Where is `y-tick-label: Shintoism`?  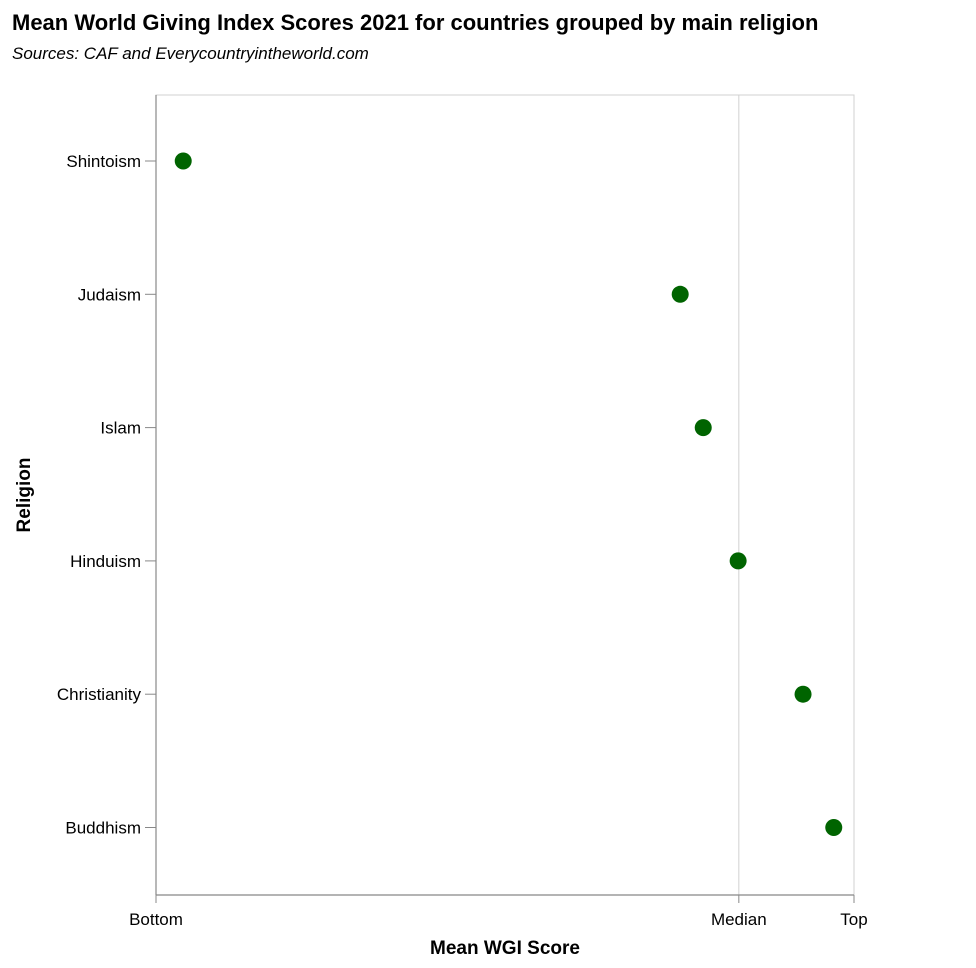 y-tick-label: Shintoism is located at coordinates (103, 161).